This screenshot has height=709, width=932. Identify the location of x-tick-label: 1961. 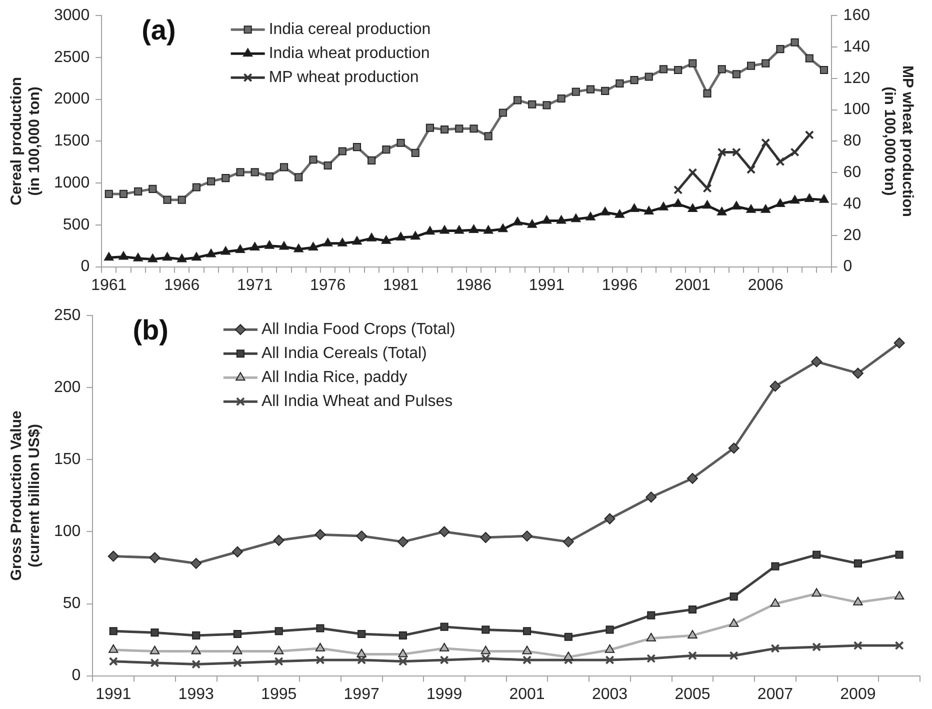
(109, 285).